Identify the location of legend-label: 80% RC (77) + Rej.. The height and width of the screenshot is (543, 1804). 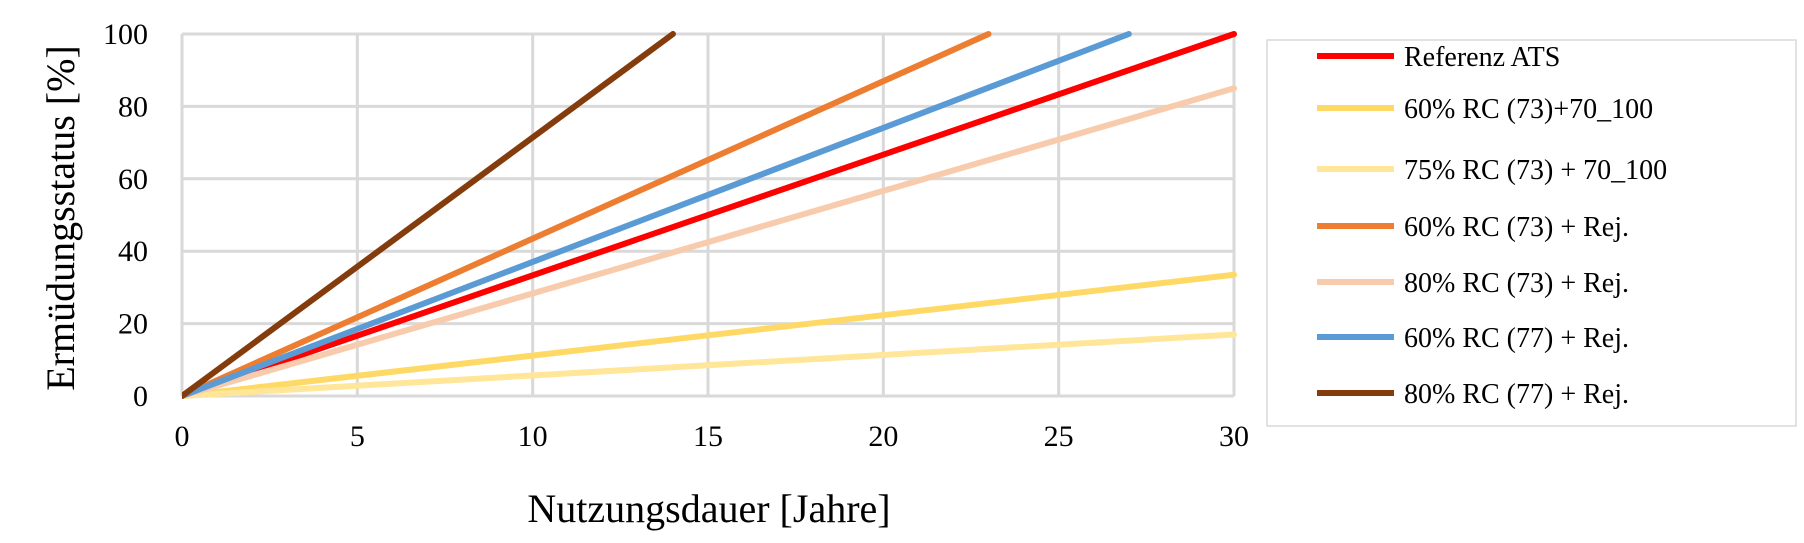
(1516, 394).